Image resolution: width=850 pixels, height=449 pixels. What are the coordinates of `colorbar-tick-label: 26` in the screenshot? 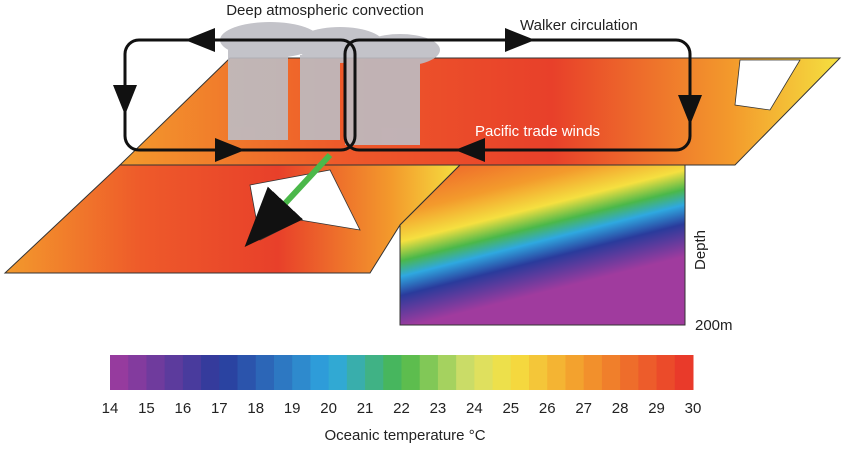 It's located at (547, 408).